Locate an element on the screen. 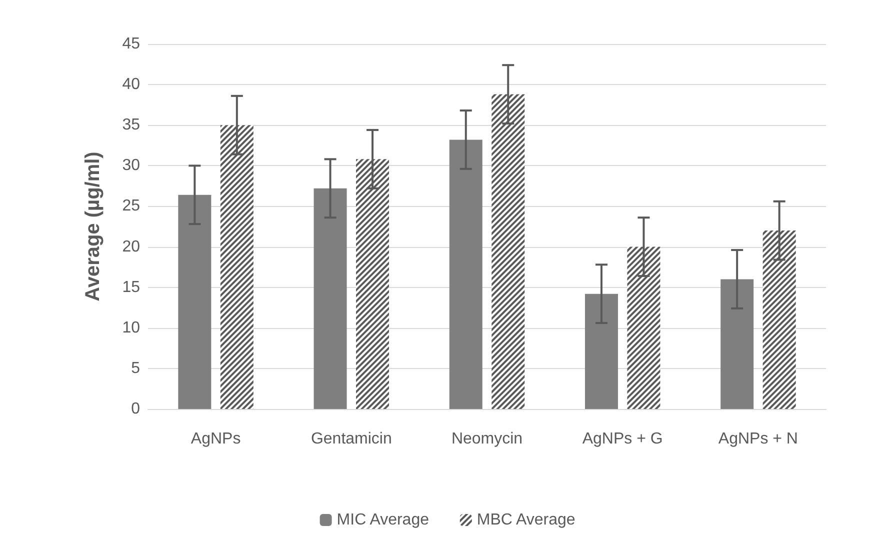 The height and width of the screenshot is (545, 896). y-tick-label: 40 is located at coordinates (131, 85).